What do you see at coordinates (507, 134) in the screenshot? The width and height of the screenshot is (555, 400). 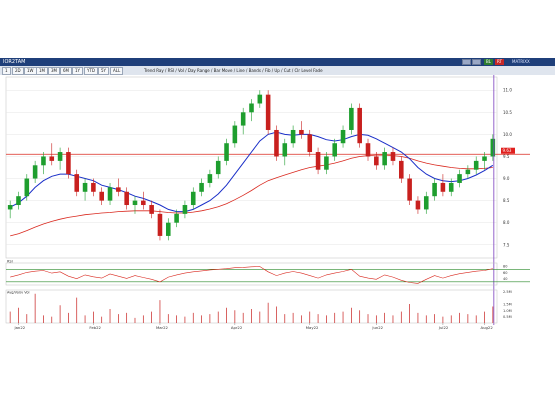 I see `price-tick-label: 10.0` at bounding box center [507, 134].